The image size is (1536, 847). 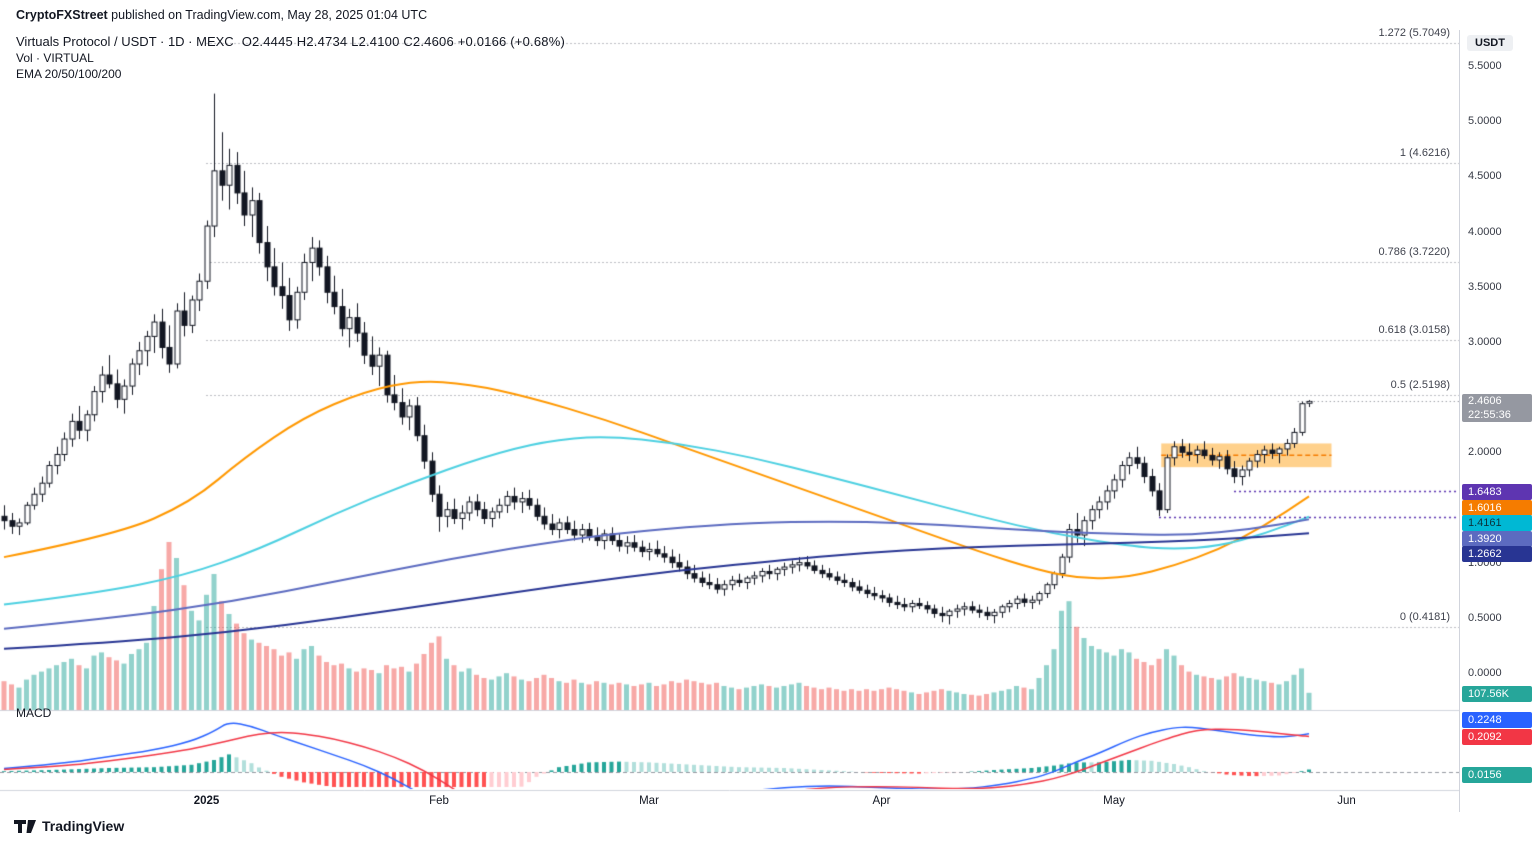 I want to click on axis-value-badge: 0.0156, so click(x=1497, y=775).